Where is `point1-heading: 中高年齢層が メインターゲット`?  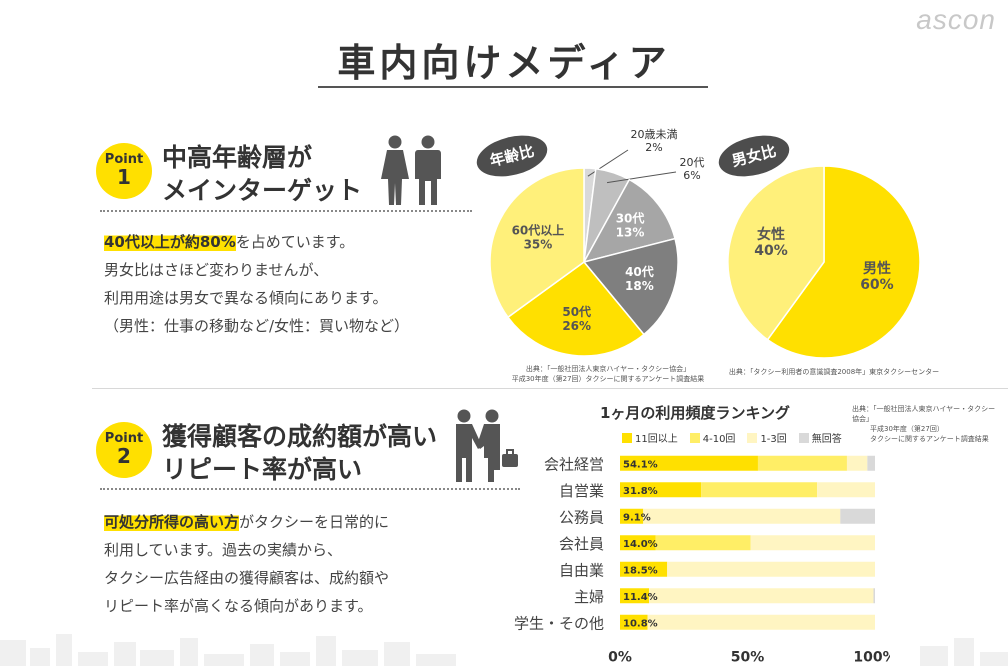
point1-heading: 中高年齢層が メインターゲット is located at coordinates (262, 174).